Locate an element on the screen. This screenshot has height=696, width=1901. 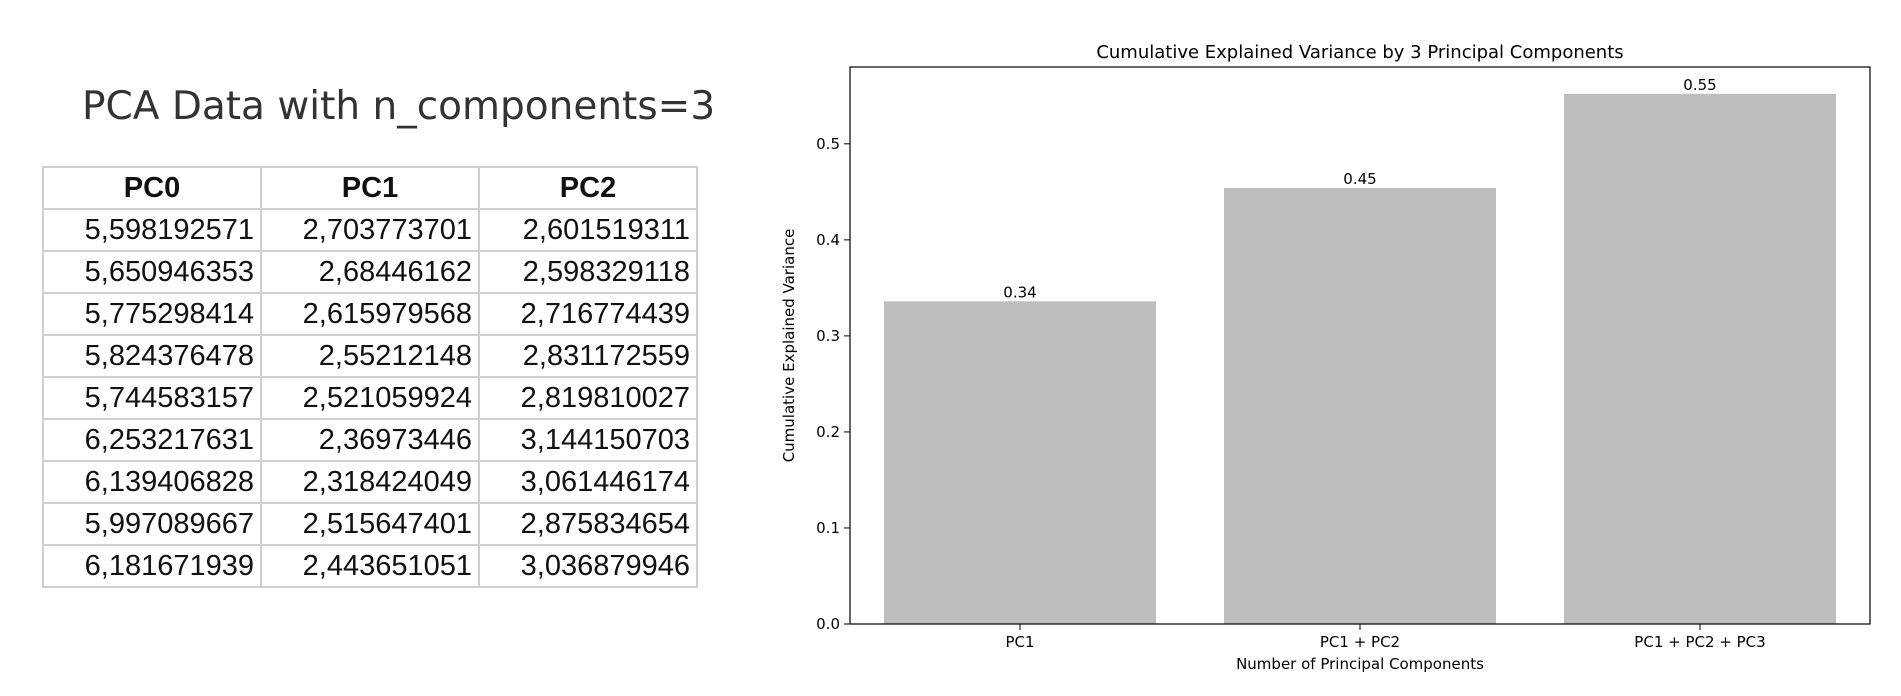
x-tick-label: PC1 is located at coordinates (1019, 642).